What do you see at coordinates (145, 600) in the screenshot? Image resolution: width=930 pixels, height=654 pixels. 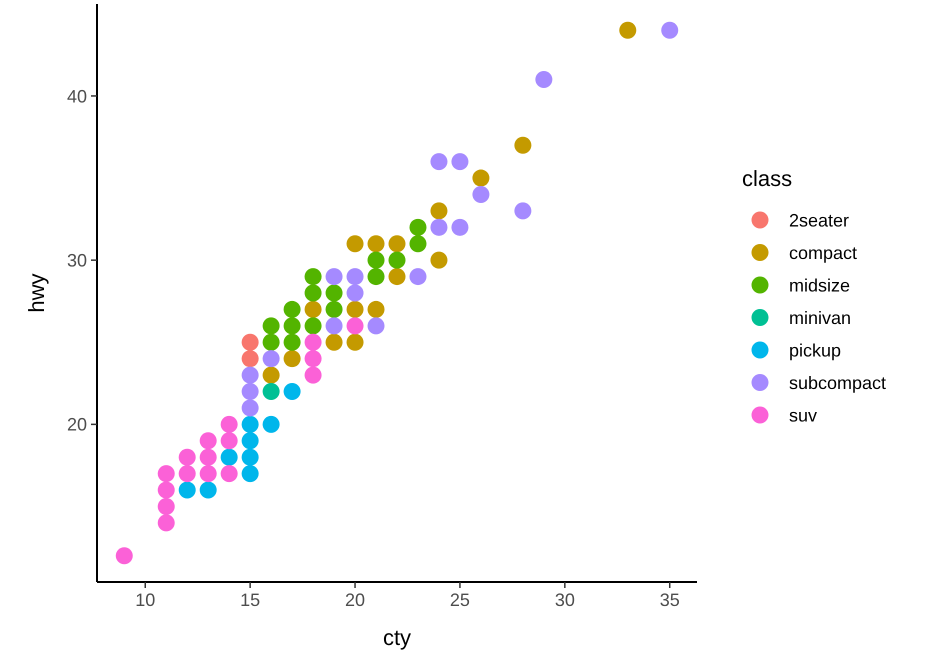 I see `x-tick-label: 10` at bounding box center [145, 600].